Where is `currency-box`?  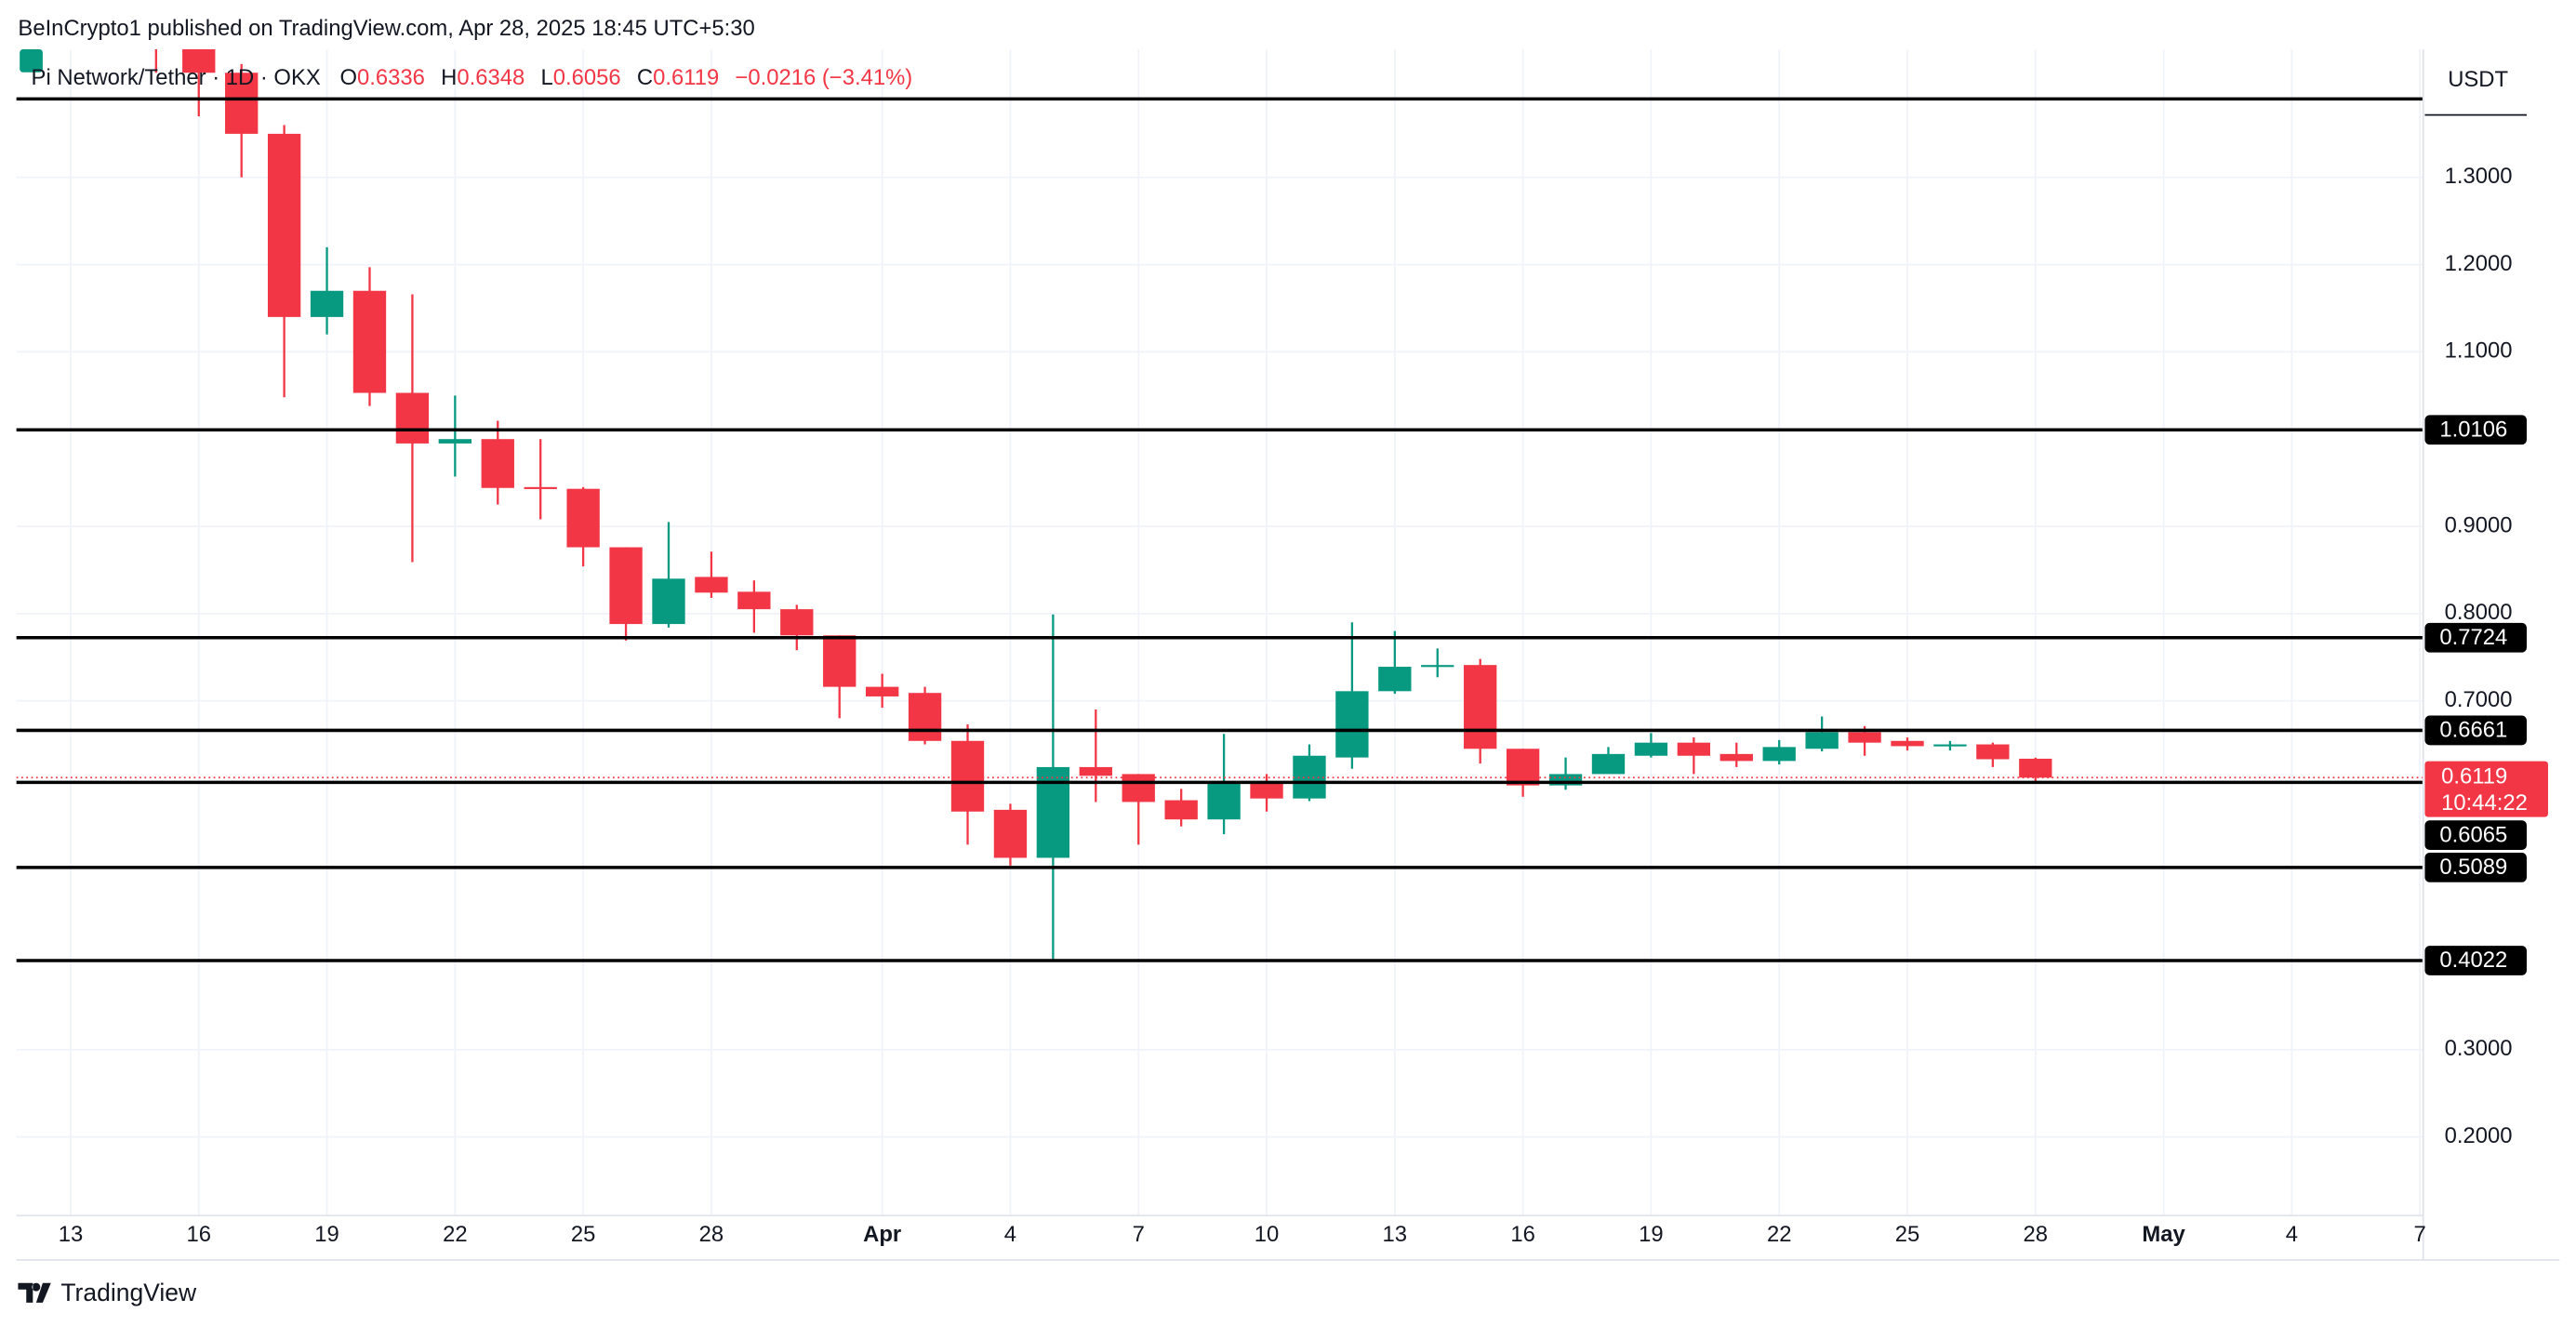 currency-box is located at coordinates (2490, 85).